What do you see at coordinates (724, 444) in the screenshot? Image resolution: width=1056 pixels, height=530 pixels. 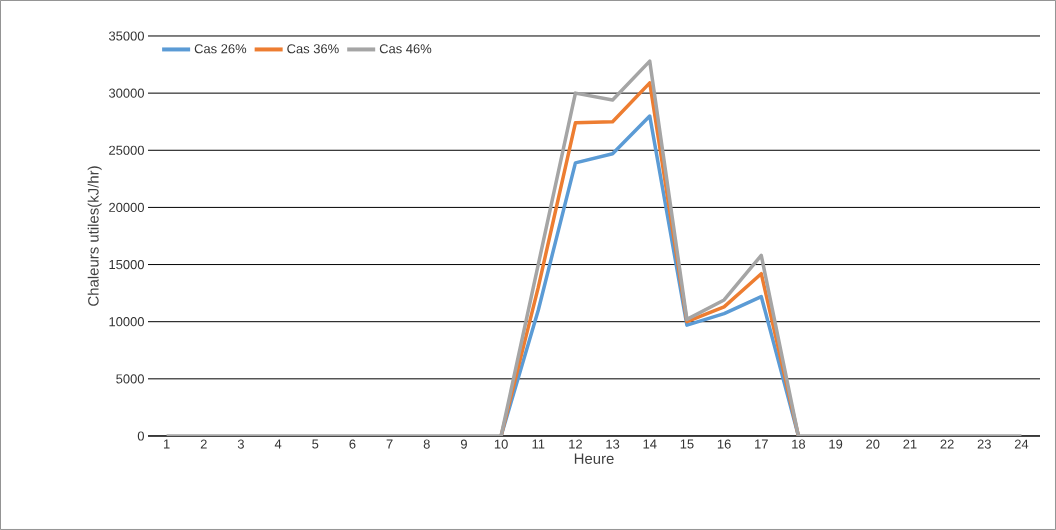 I see `x-tick-label: 16` at bounding box center [724, 444].